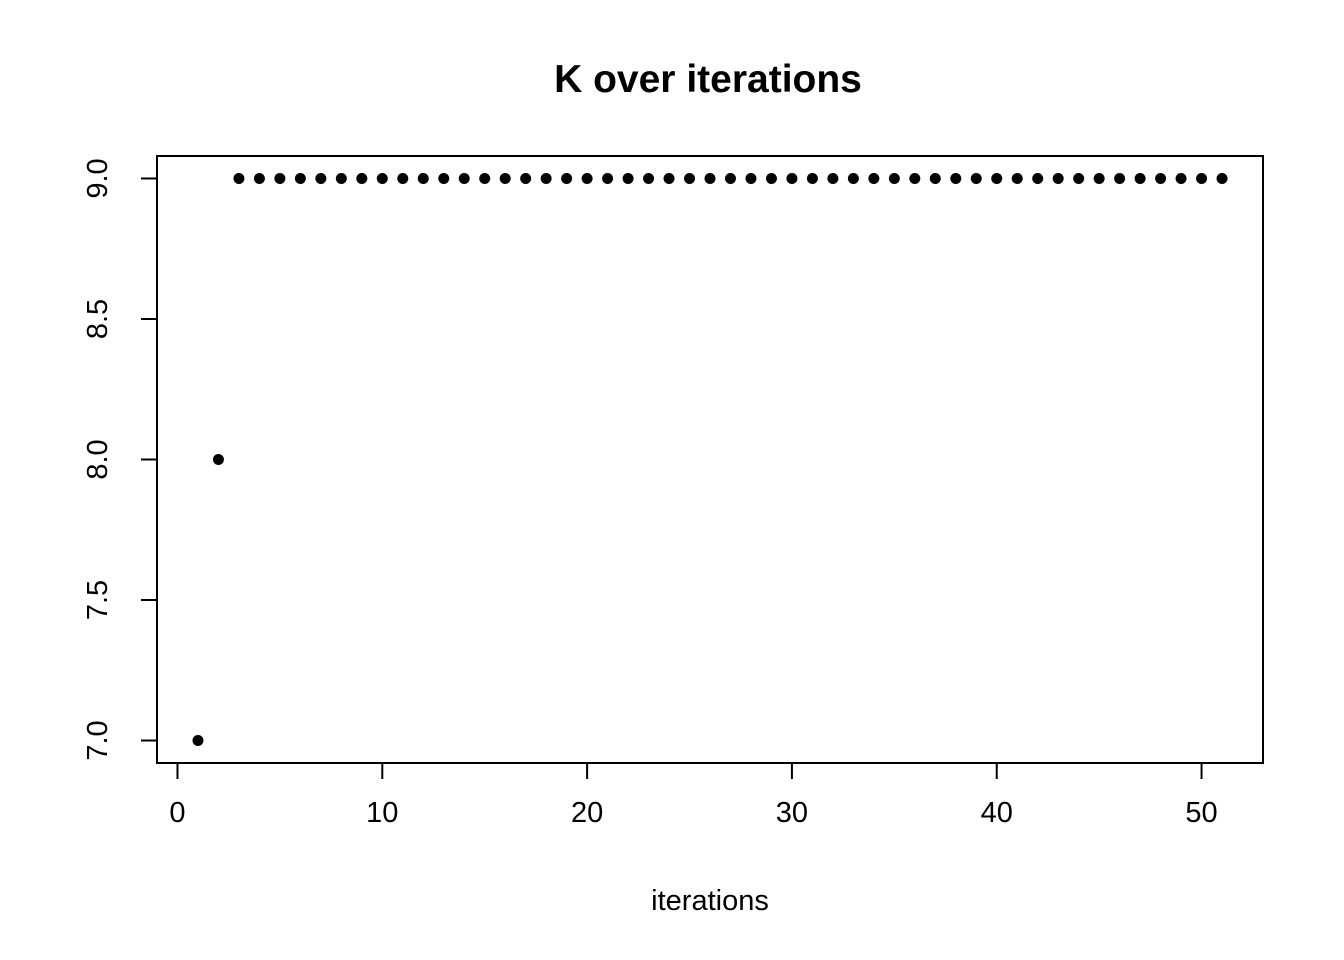 This screenshot has height=960, width=1344. What do you see at coordinates (382, 813) in the screenshot?
I see `x-tick-label: 10` at bounding box center [382, 813].